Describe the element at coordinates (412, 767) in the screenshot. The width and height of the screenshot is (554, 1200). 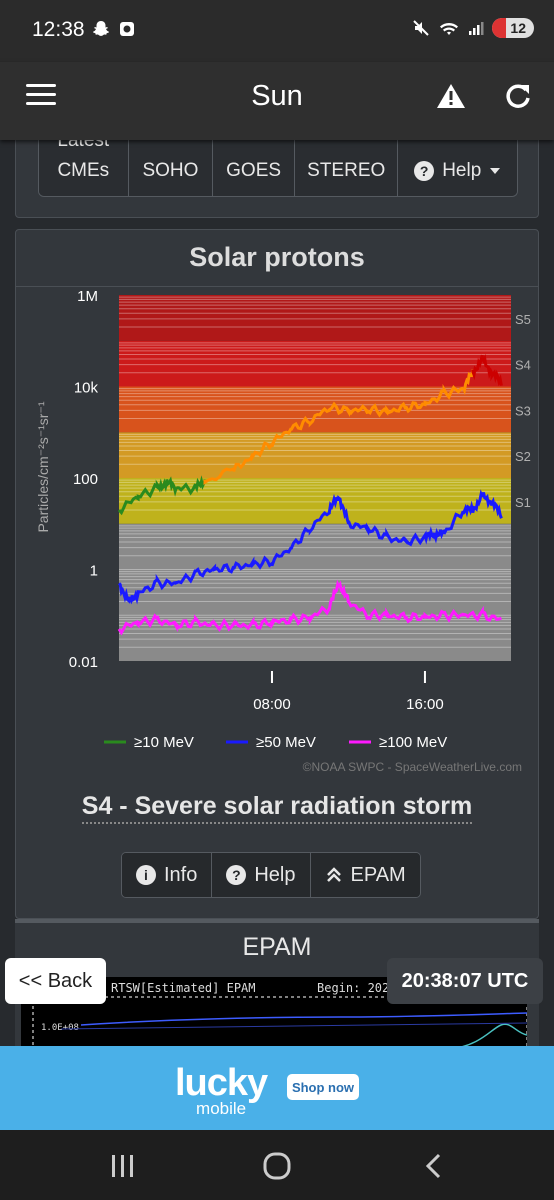
I see `chart-credit: ©NOAA SWPC - SpaceWeatherLive.com` at that location.